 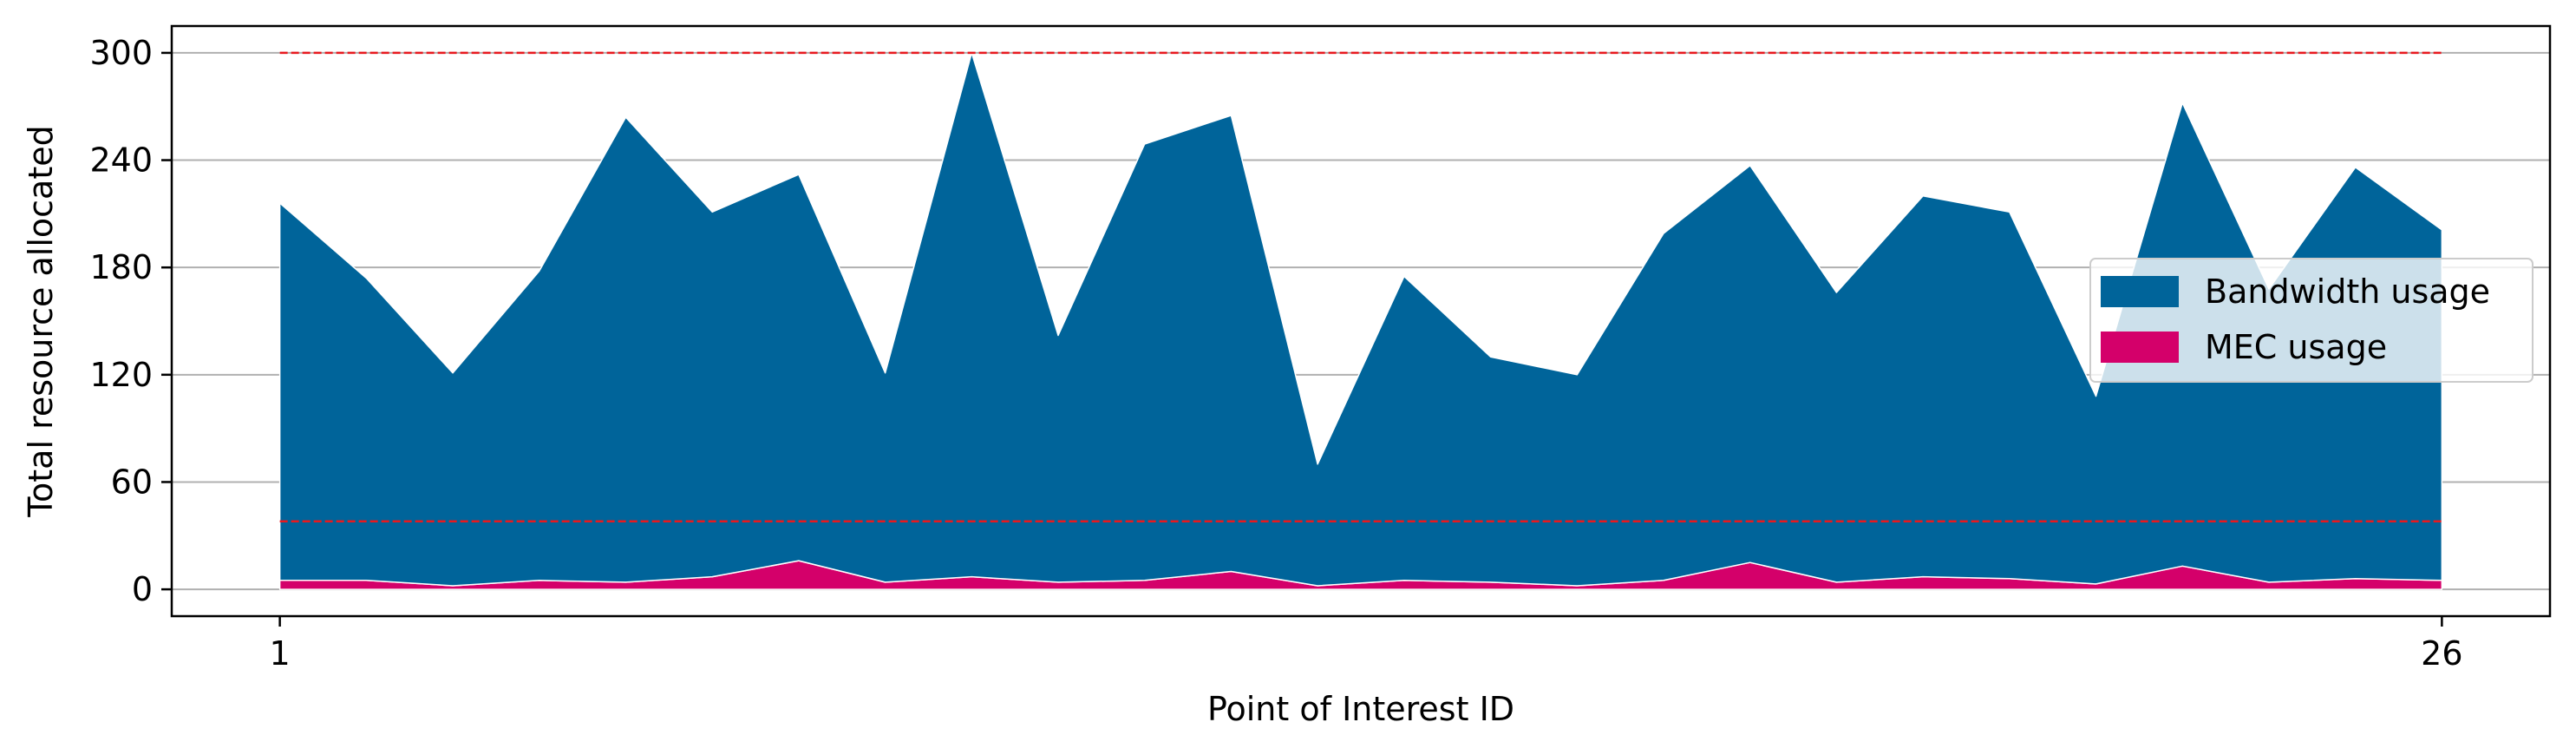 What do you see at coordinates (1366, 644) in the screenshot?
I see `x-axis-ticks: 1 26` at bounding box center [1366, 644].